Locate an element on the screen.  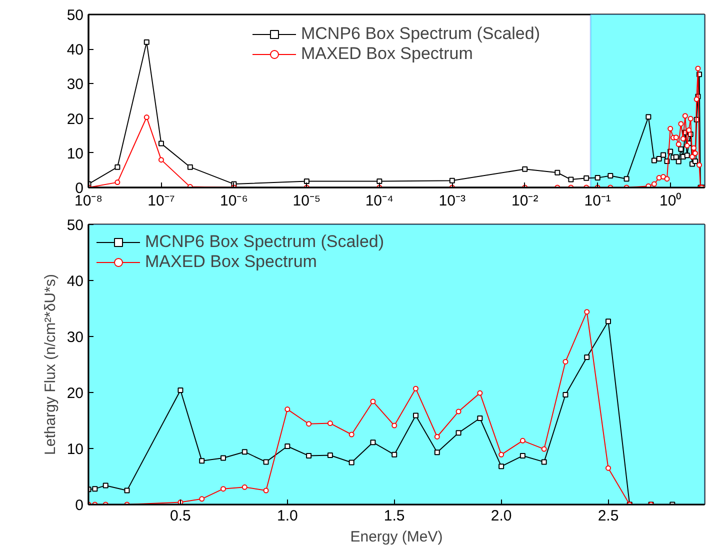
x-tick-label: 10⁻³ is located at coordinates (452, 201).